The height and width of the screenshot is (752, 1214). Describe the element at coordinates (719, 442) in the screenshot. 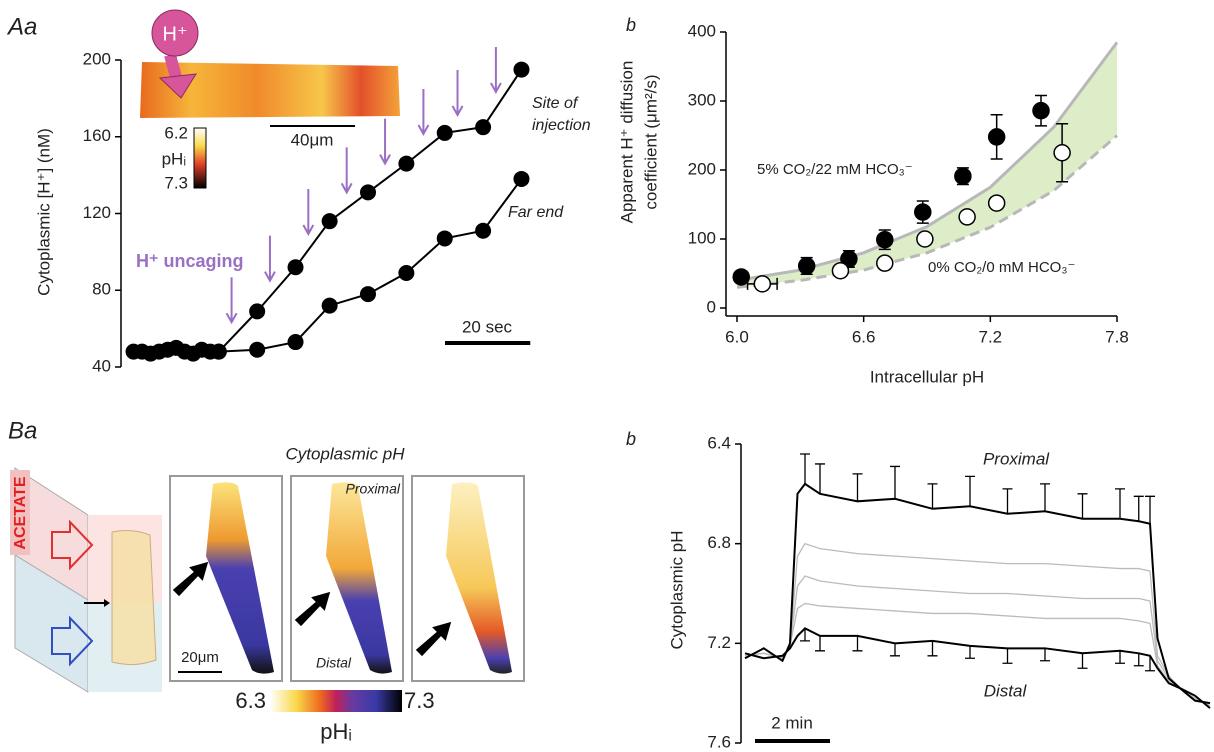

I see `y-tick-label: 6.4` at that location.